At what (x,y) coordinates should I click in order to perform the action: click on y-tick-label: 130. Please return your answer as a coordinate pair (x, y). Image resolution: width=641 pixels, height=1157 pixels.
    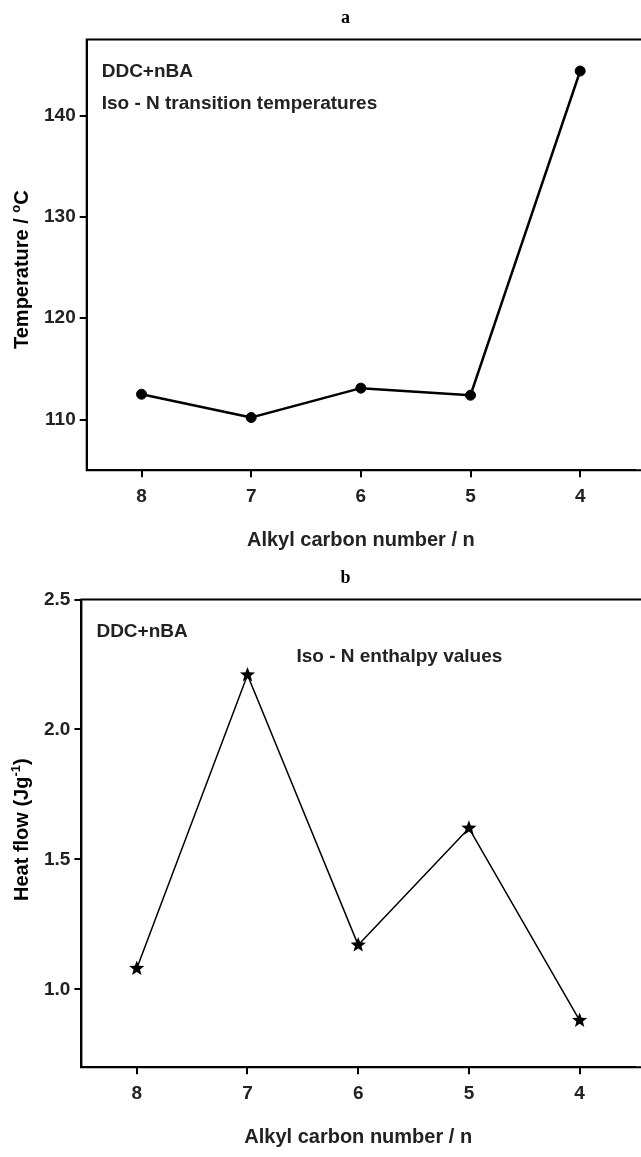
    Looking at the image, I should click on (60, 216).